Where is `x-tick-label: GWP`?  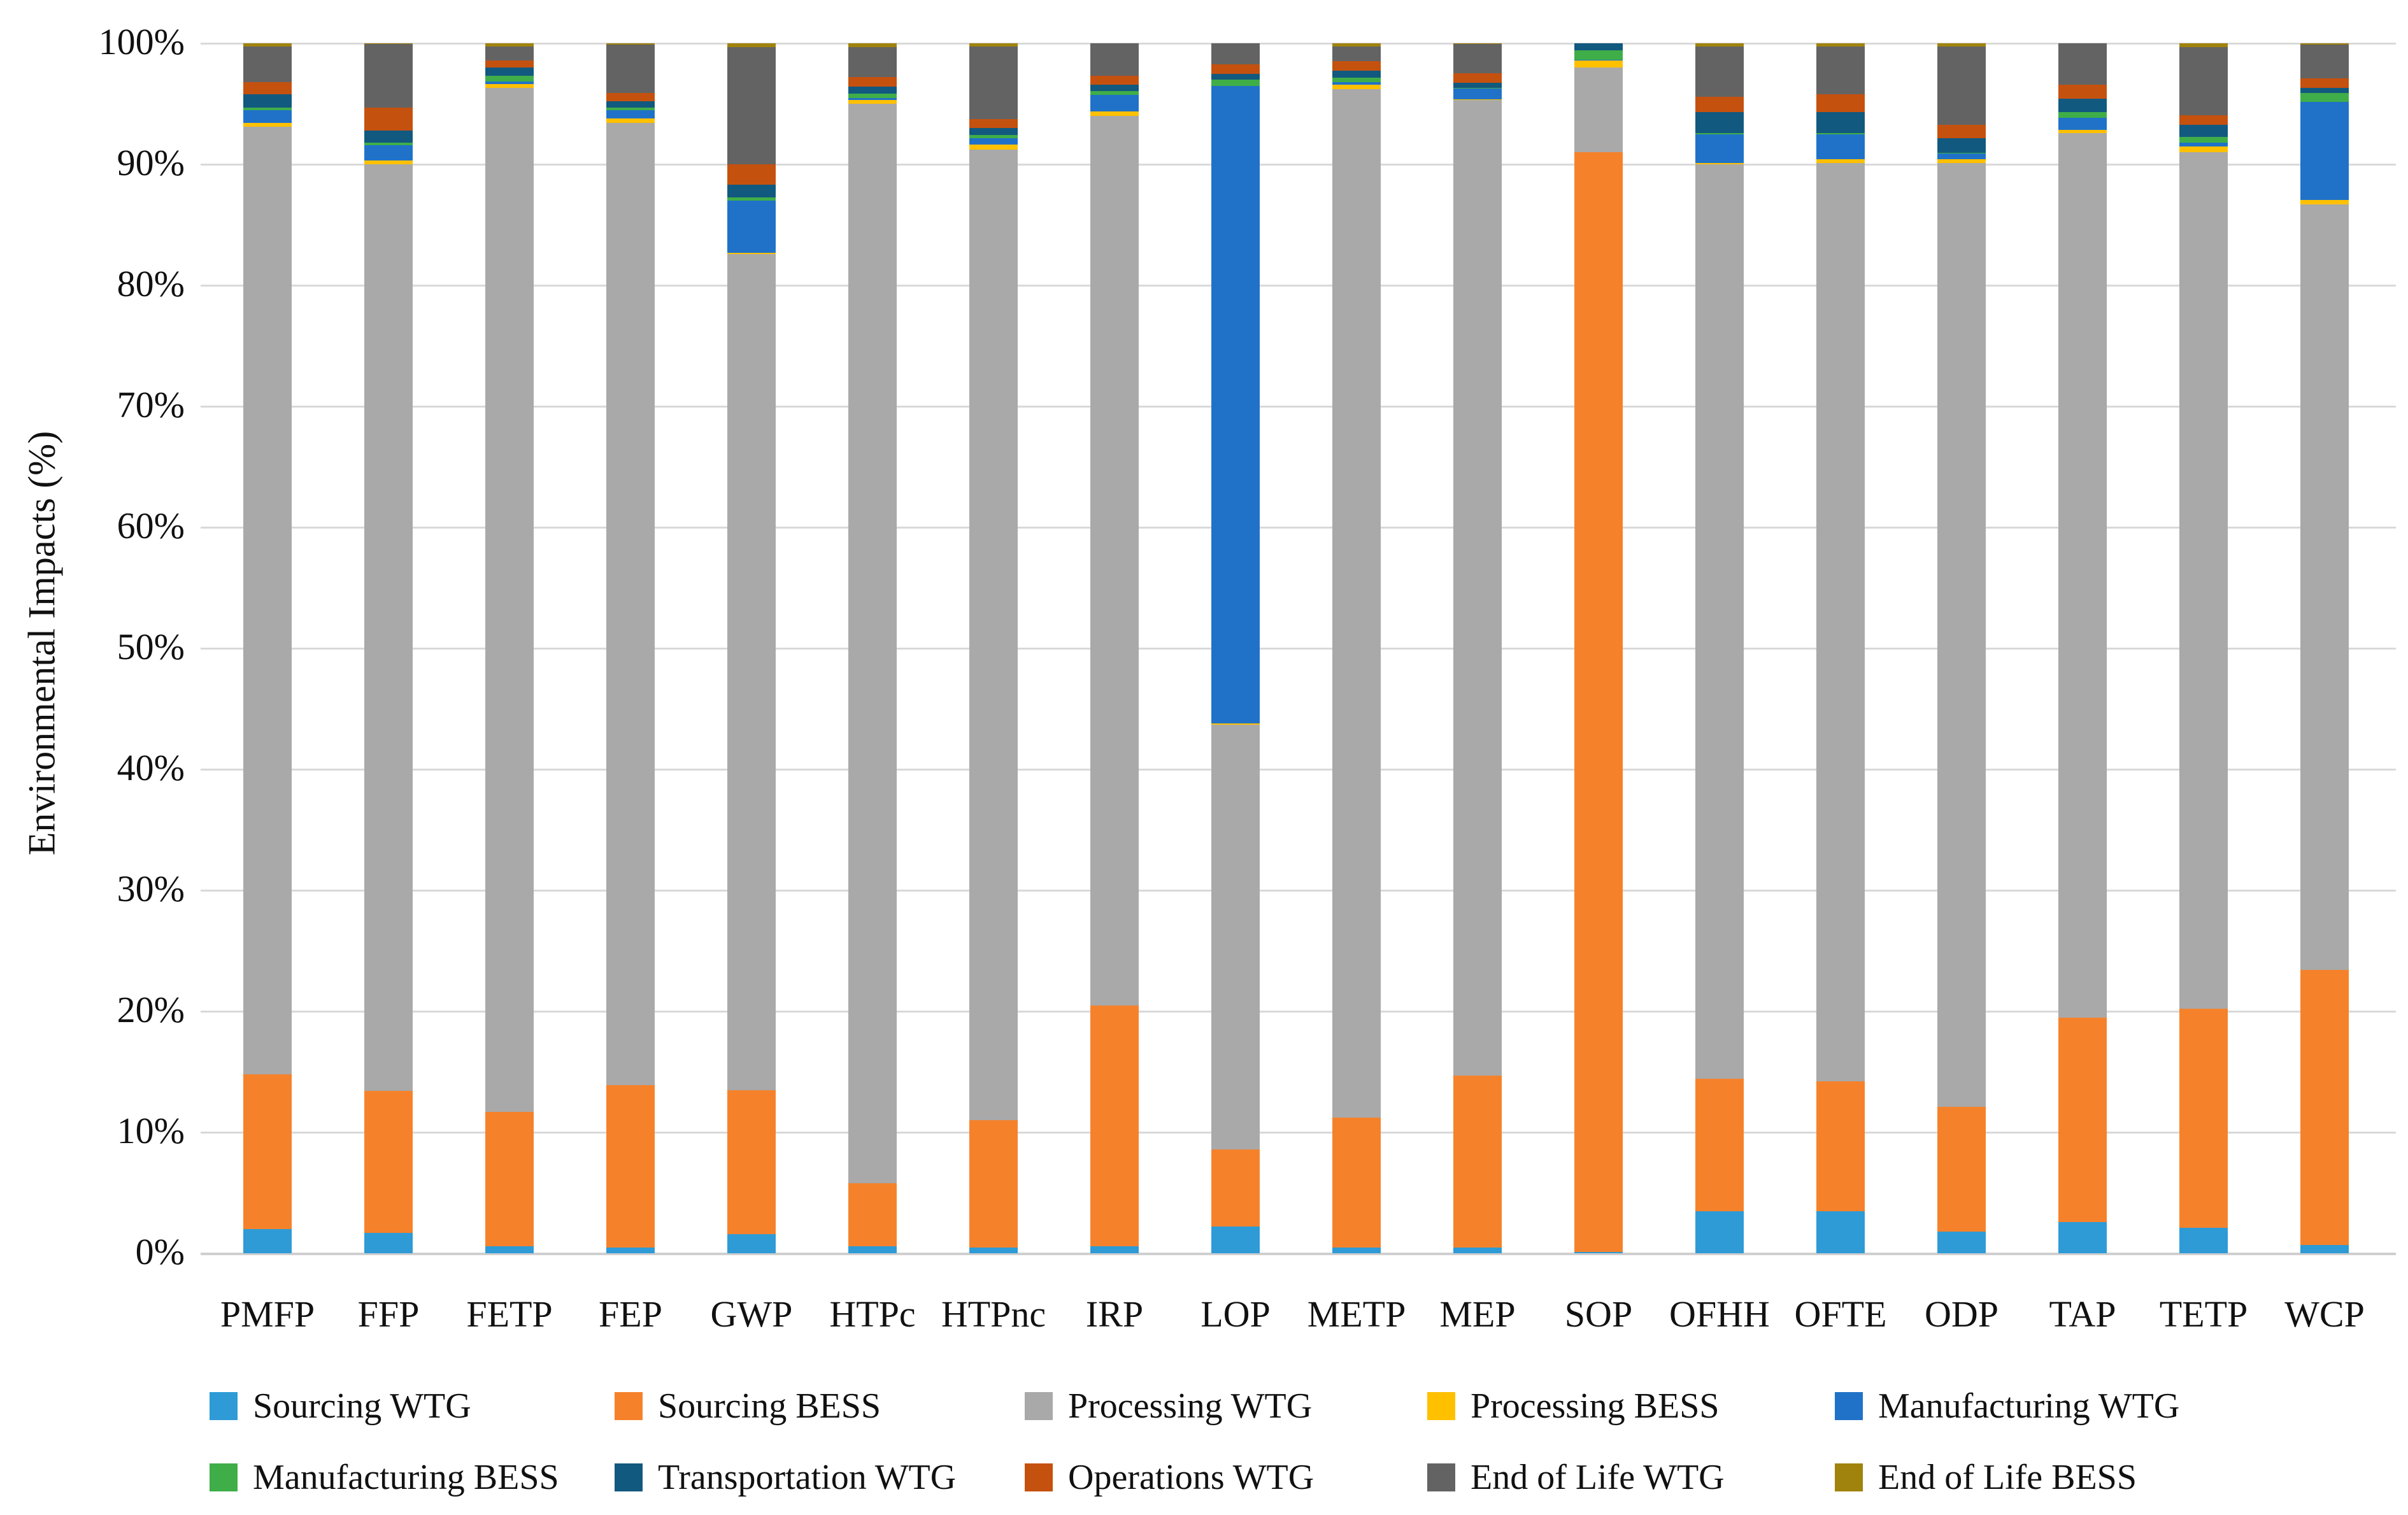 x-tick-label: GWP is located at coordinates (752, 1314).